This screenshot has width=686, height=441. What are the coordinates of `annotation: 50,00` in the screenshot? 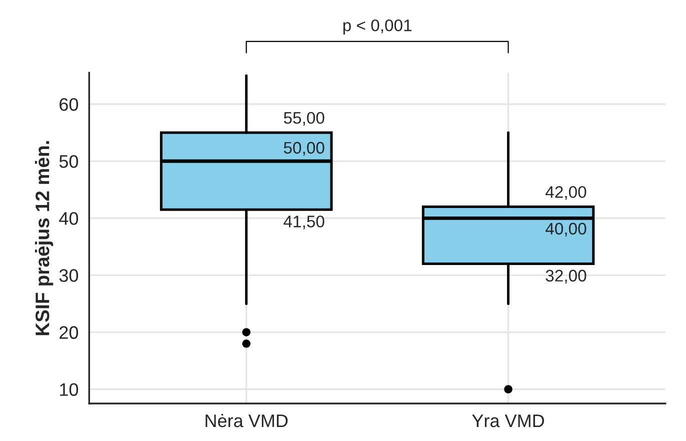 It's located at (304, 149).